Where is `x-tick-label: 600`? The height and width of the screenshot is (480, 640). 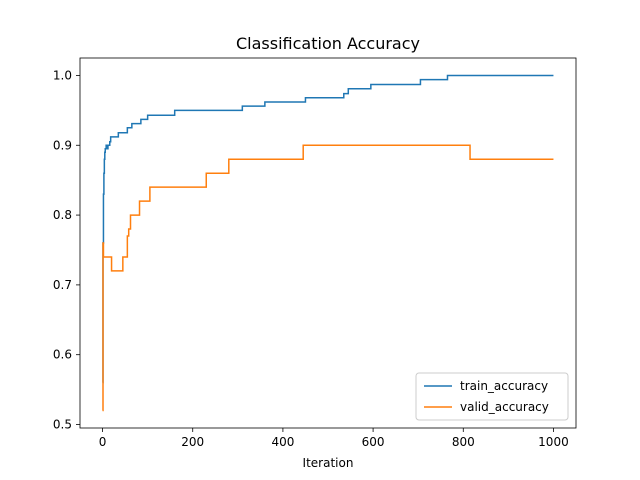
x-tick-label: 600 is located at coordinates (373, 442).